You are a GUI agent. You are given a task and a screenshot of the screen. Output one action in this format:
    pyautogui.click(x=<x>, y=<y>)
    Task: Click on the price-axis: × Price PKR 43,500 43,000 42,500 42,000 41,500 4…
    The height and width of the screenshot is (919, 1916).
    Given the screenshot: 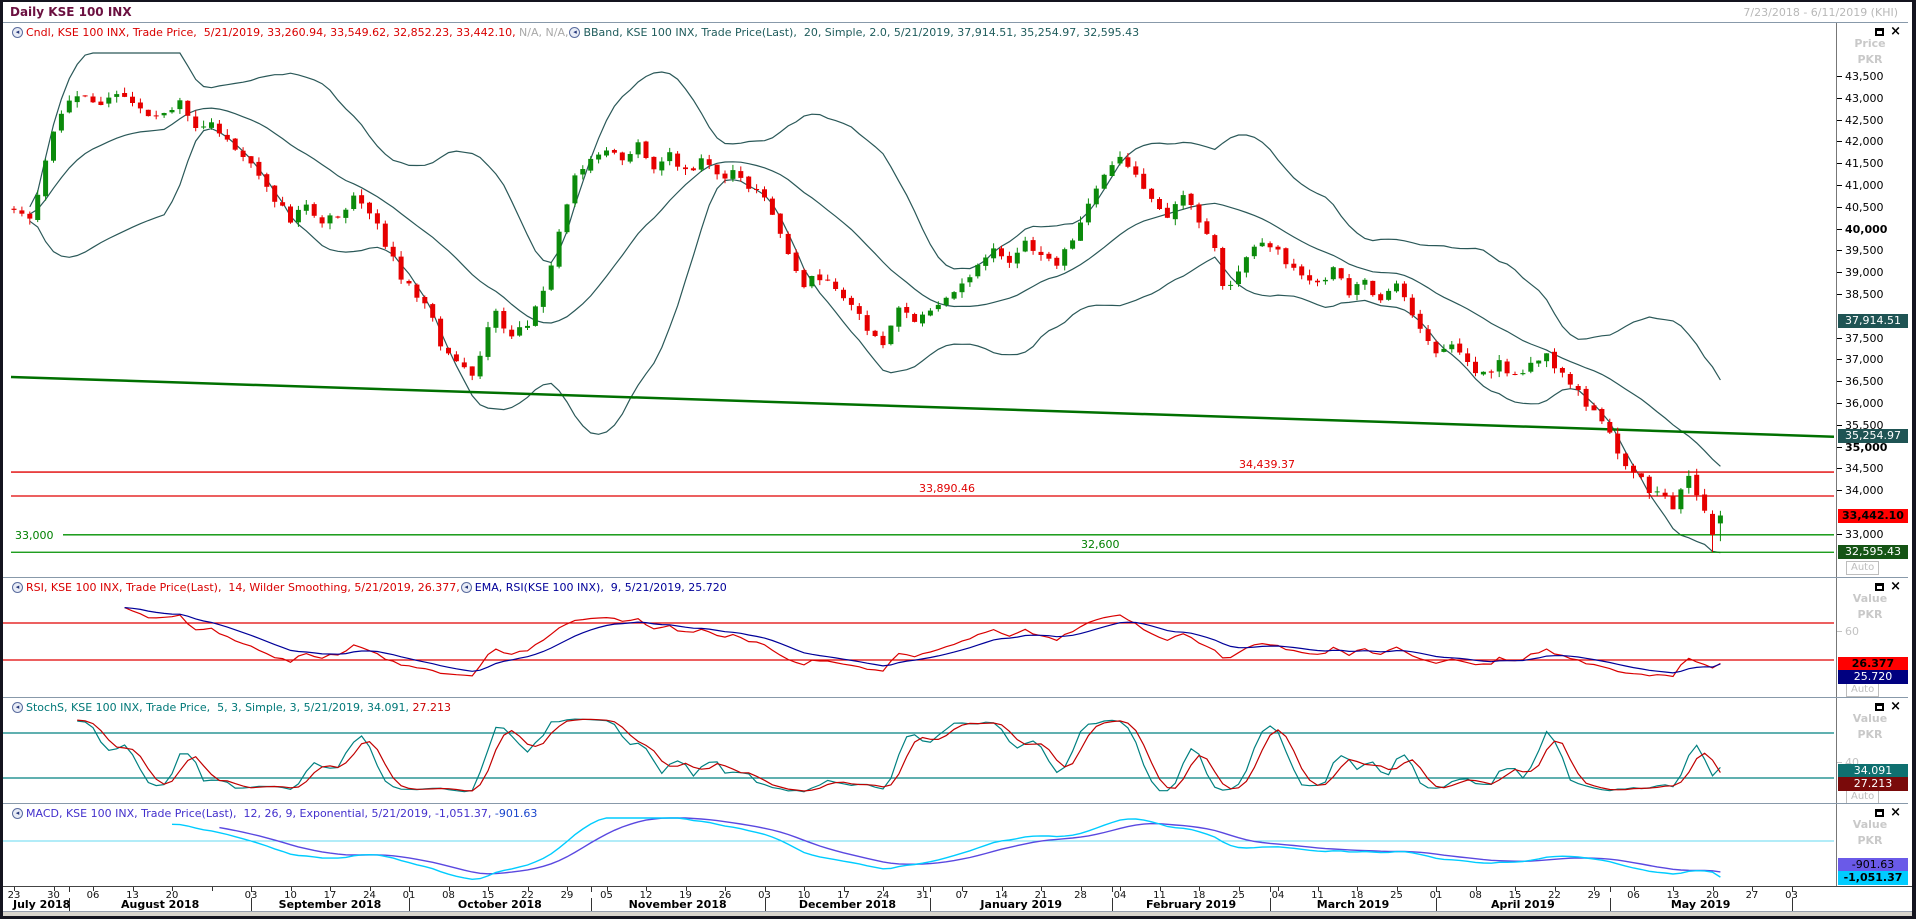 What is the action you would take?
    pyautogui.click(x=1872, y=300)
    